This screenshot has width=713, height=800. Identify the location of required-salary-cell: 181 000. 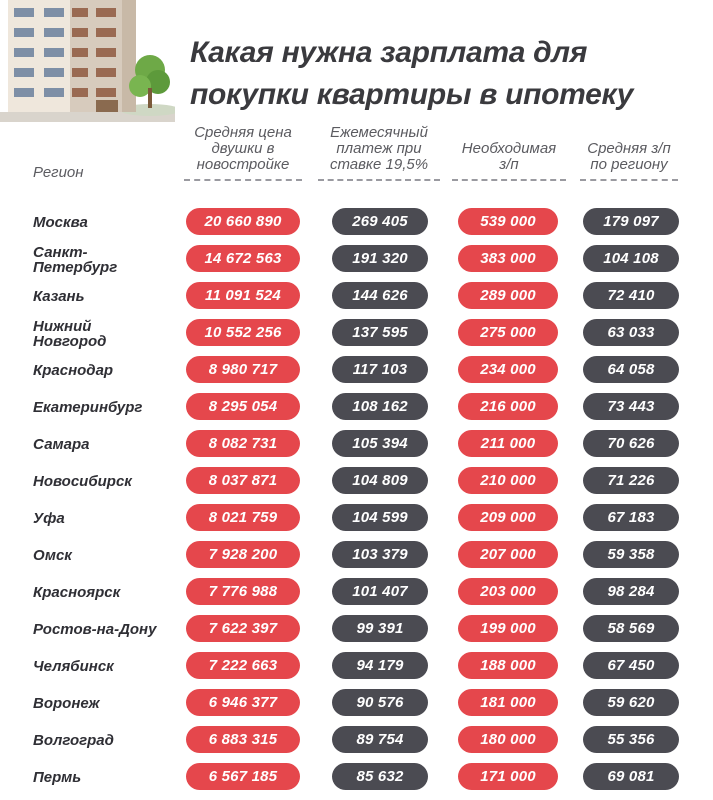
(508, 702).